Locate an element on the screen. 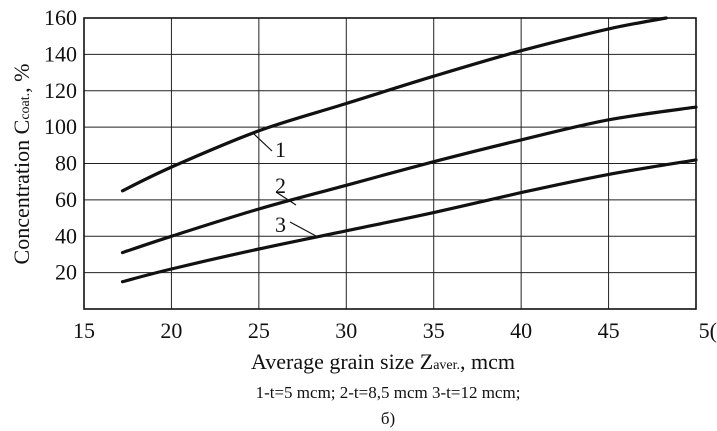 This screenshot has width=717, height=431. y-tick-label: 160 is located at coordinates (60, 17).